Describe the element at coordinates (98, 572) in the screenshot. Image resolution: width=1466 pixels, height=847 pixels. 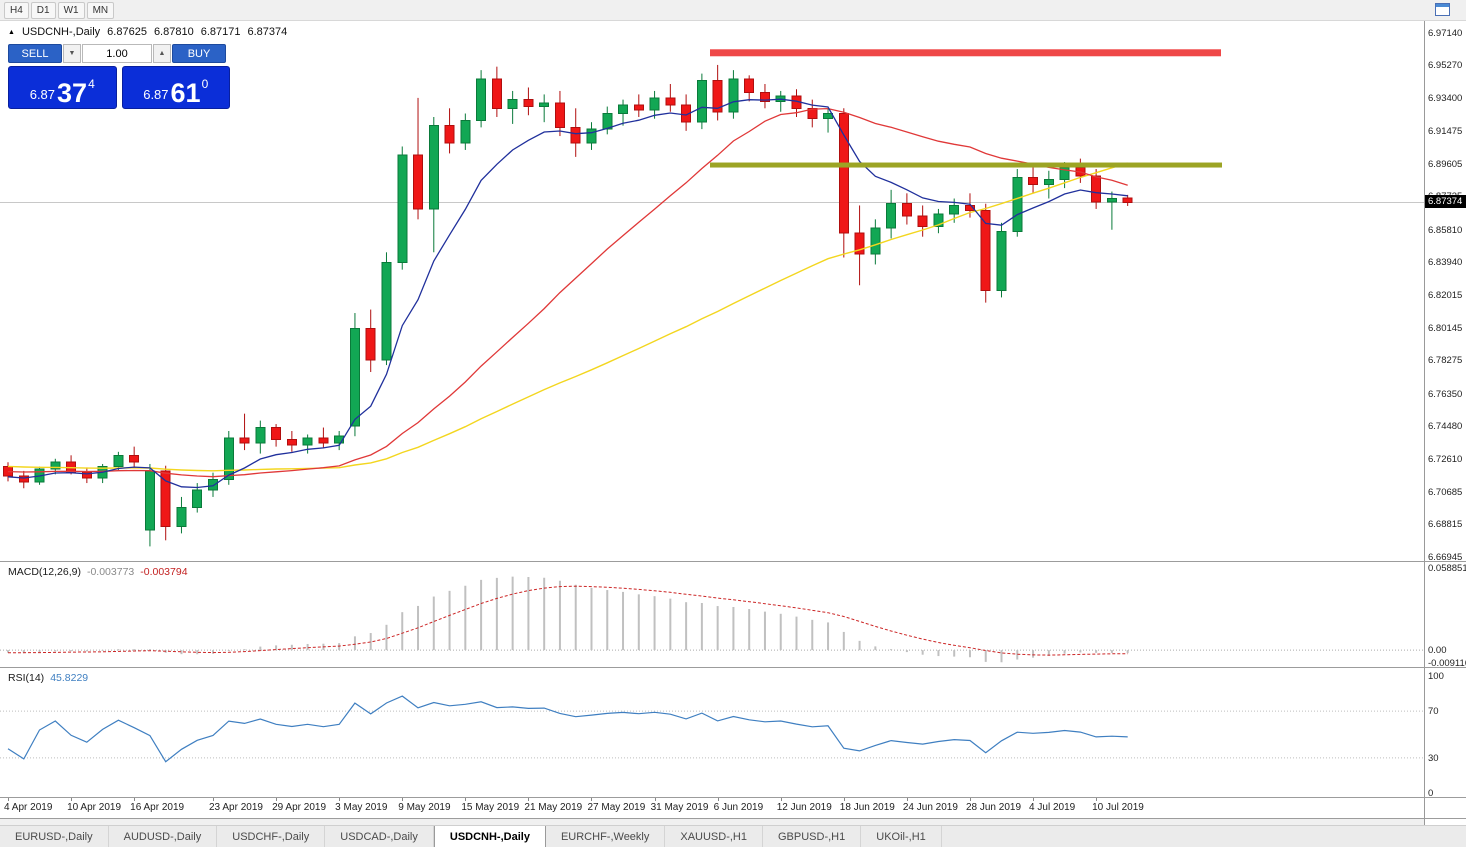
I see `macd-label: MACD(12,26,9) -0.003773 -0.003794` at that location.